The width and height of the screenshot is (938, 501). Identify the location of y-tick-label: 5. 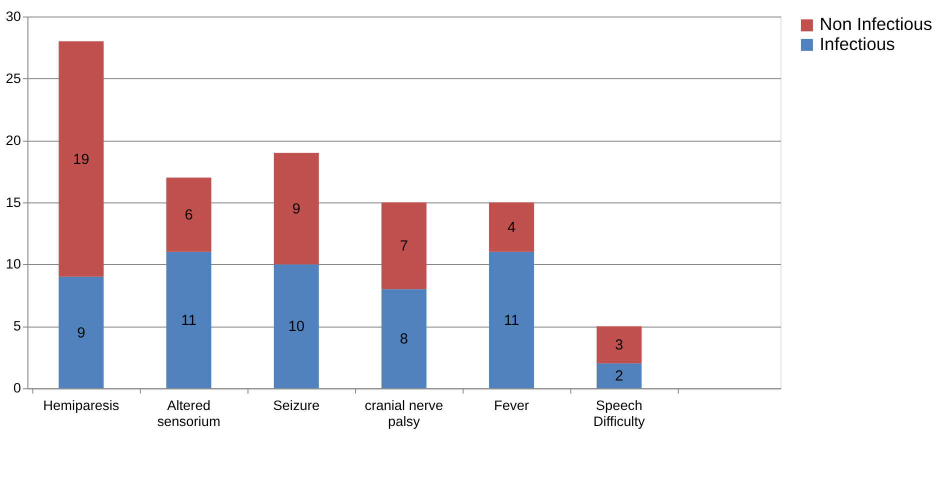
(17, 326).